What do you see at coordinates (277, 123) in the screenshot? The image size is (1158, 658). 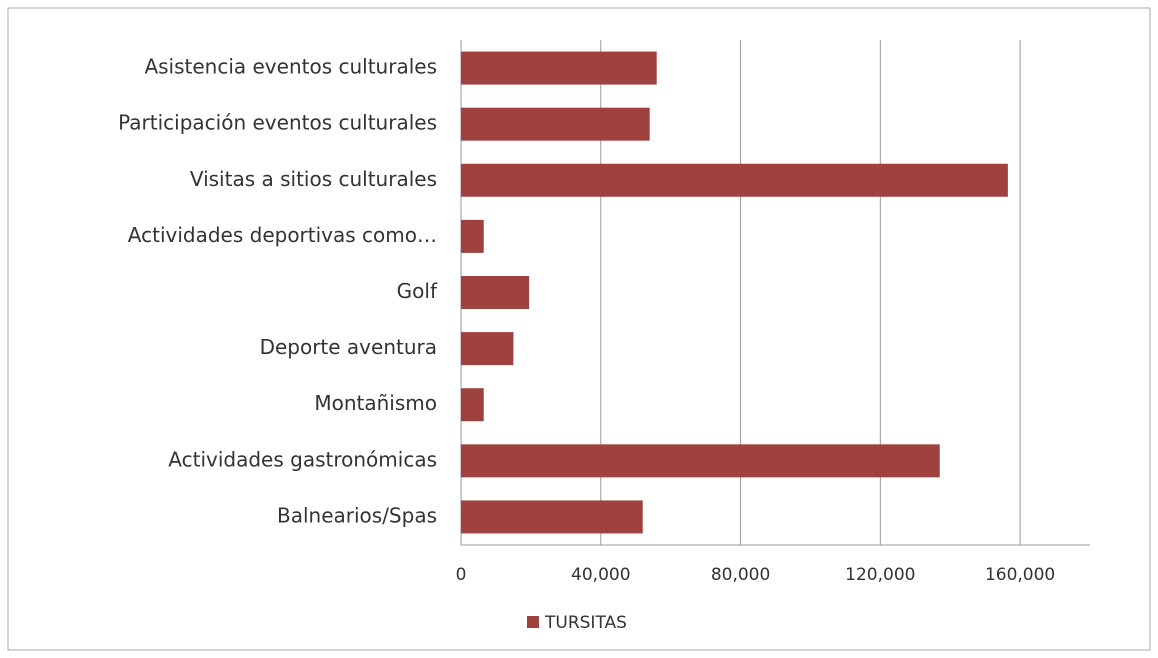 I see `y-tick-label: Participación eventos culturales` at bounding box center [277, 123].